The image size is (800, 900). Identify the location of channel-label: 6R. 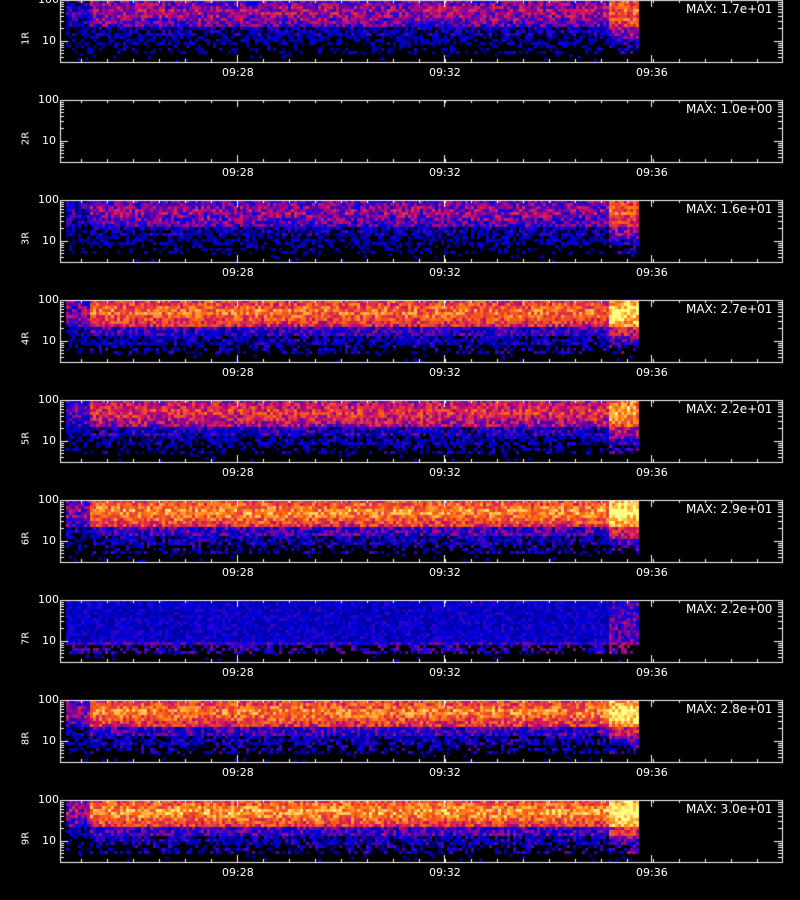
(26, 538).